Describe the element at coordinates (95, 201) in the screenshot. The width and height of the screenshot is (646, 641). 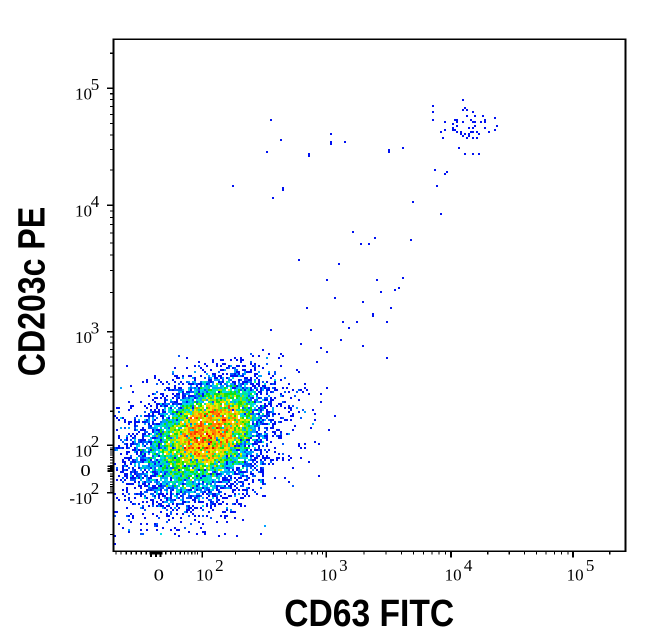
I see `svg-text: 4` at that location.